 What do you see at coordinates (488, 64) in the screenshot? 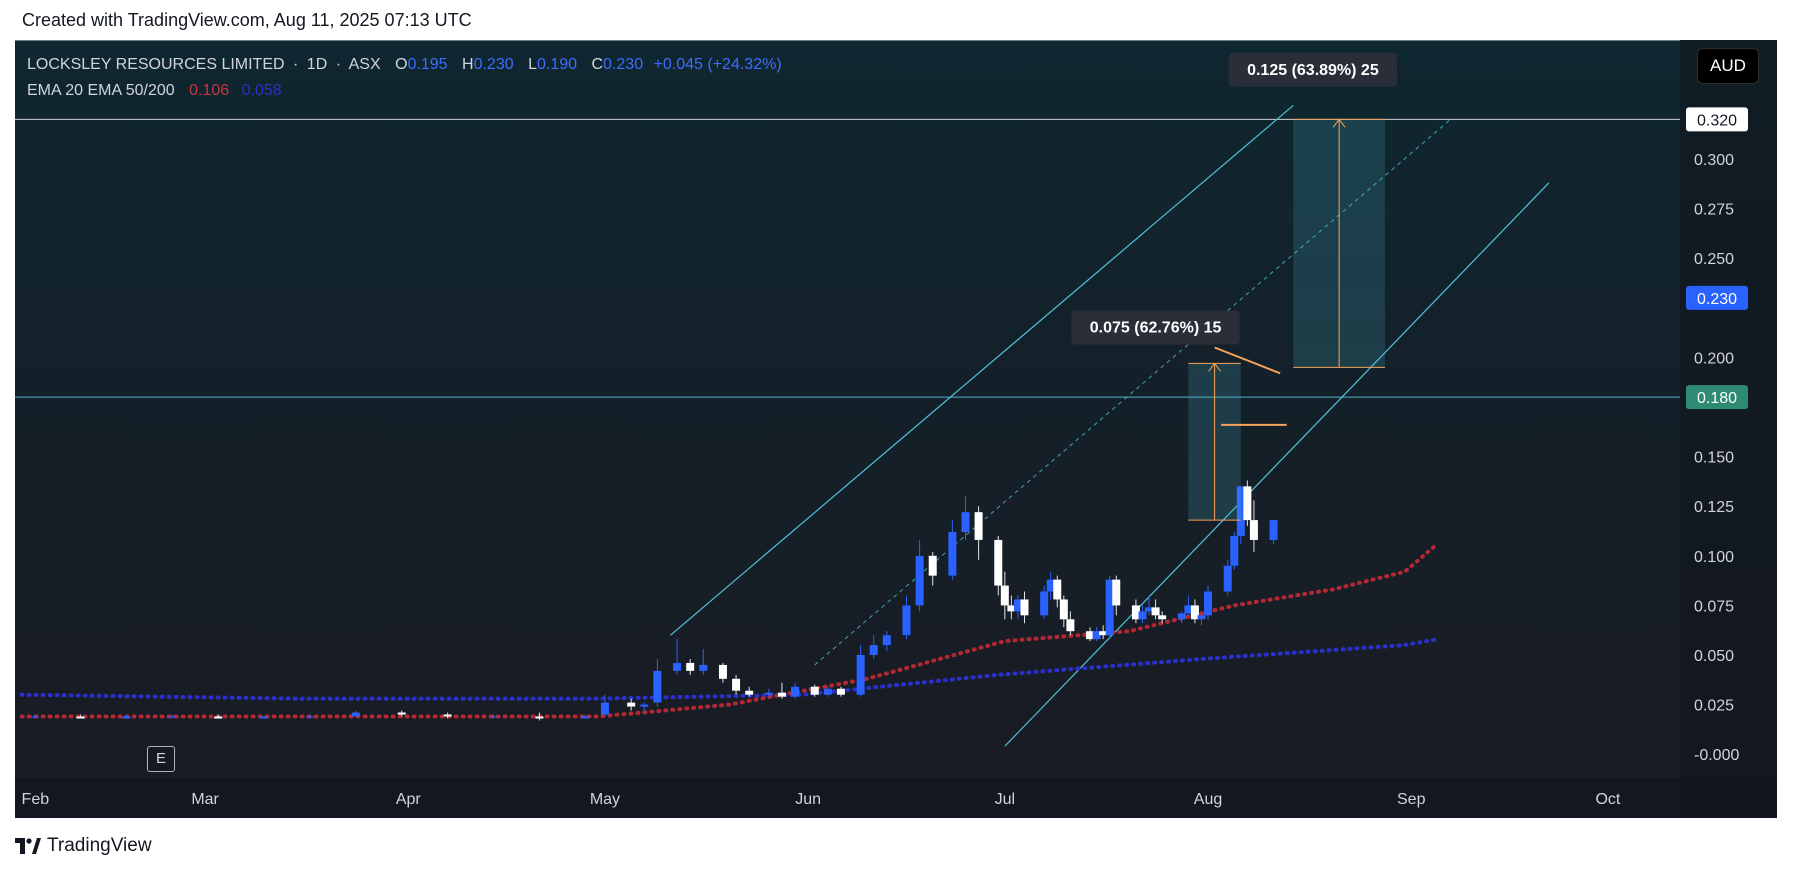
I see `ohlc-high: H0.230` at bounding box center [488, 64].